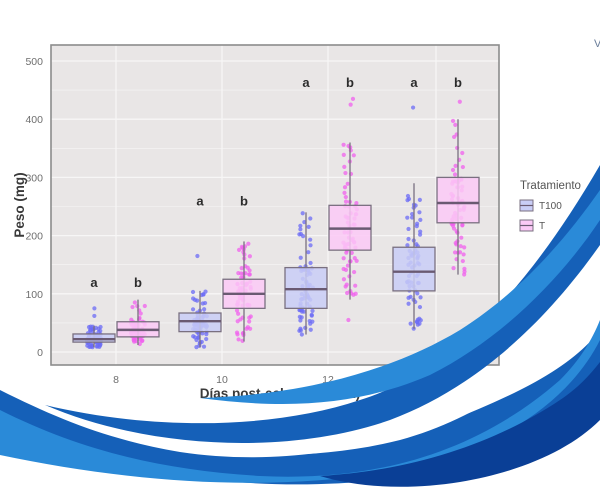 This screenshot has height=490, width=600. What do you see at coordinates (40, 353) in the screenshot?
I see `y-tick-label: 0` at bounding box center [40, 353].